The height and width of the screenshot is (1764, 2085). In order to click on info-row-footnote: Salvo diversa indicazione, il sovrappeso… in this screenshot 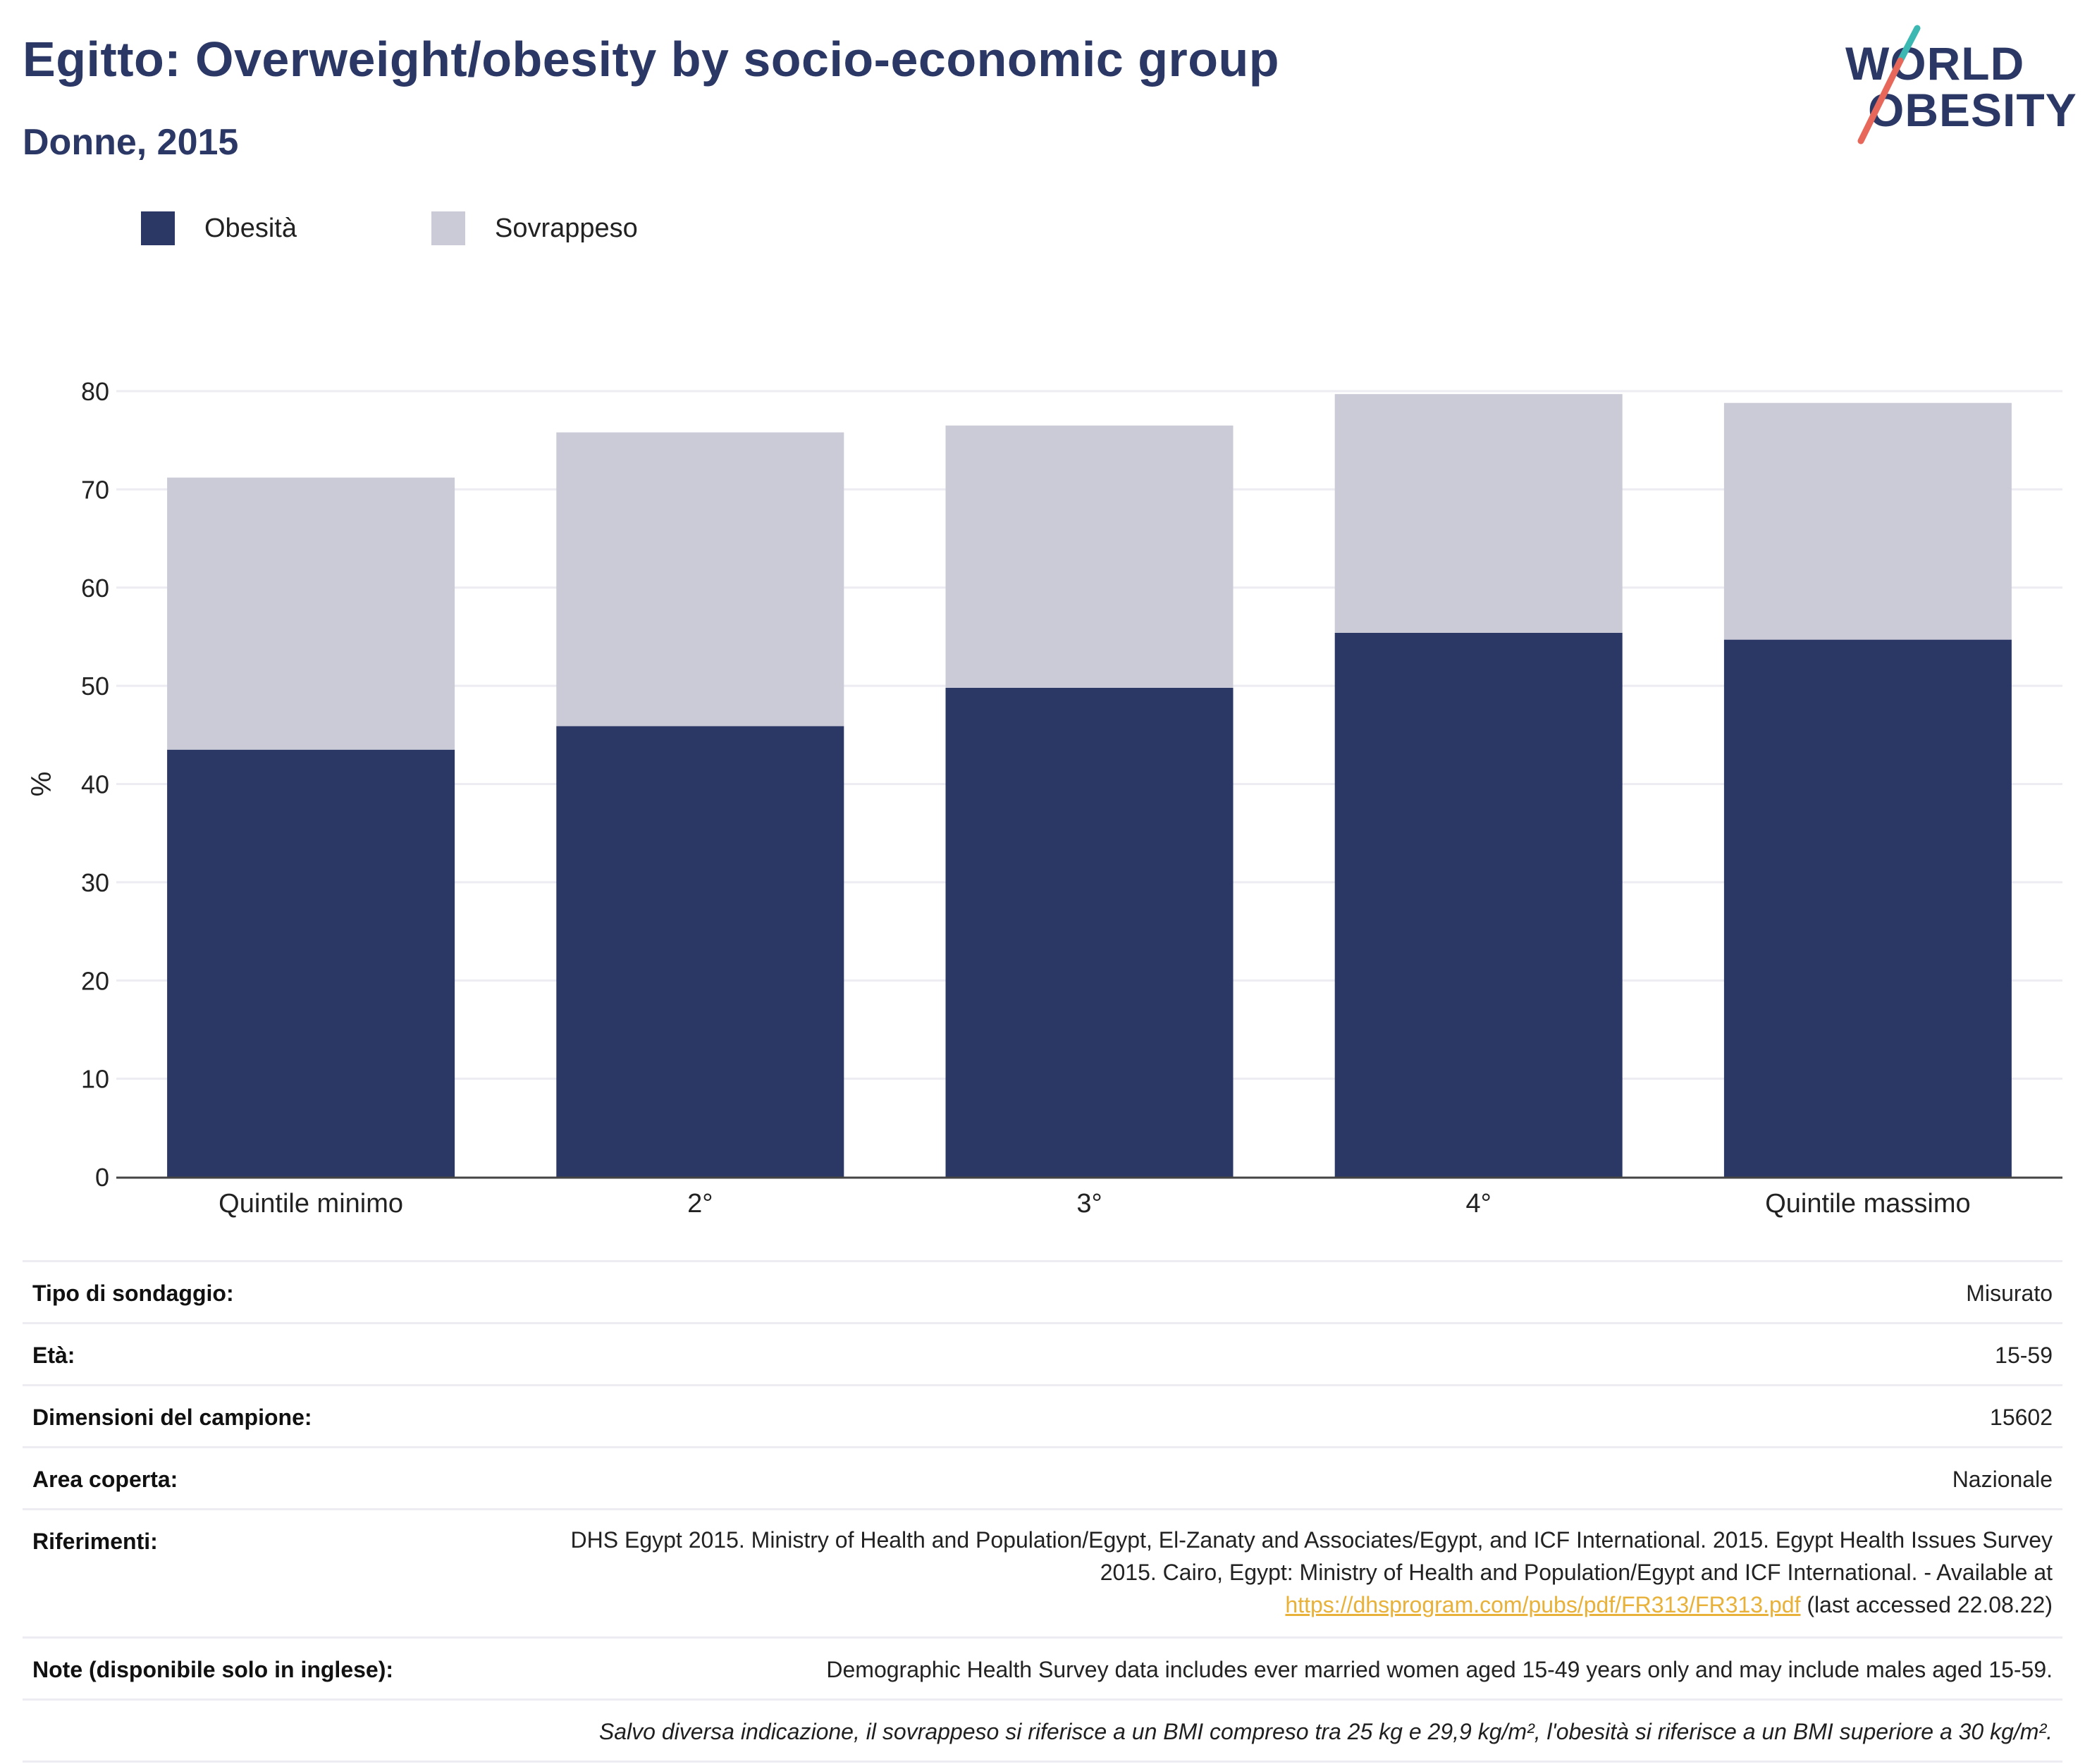, I will do `click(1042, 1730)`.